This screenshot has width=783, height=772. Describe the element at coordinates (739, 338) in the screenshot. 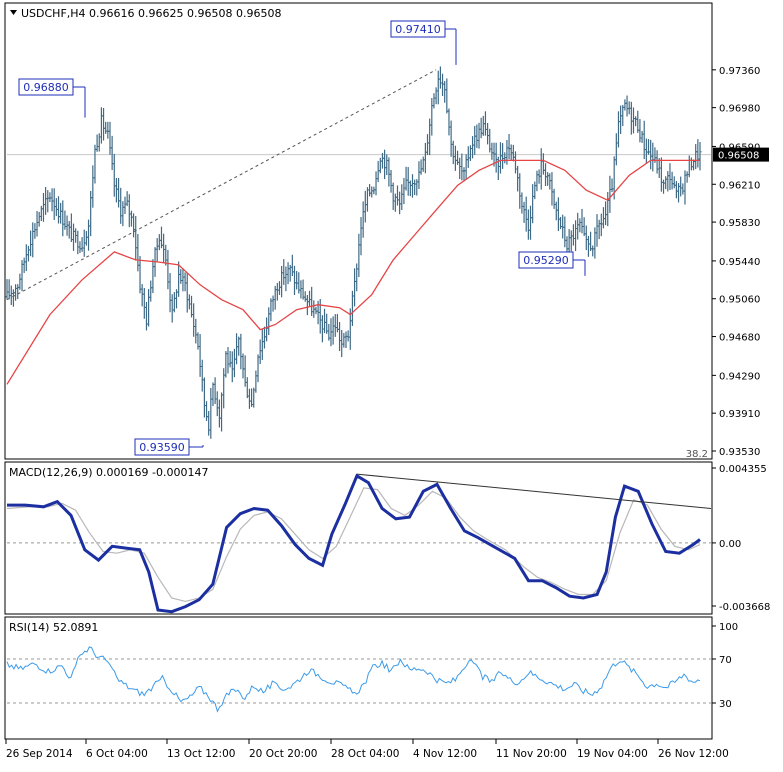

I see `y-tick-label: 0.94680` at that location.